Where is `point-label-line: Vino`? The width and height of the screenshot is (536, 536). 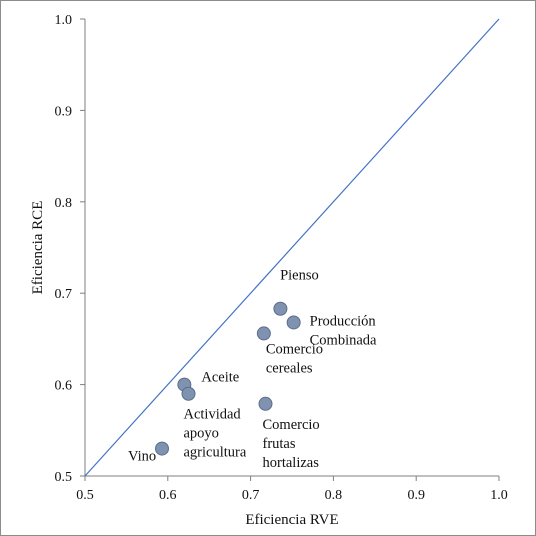 point-label-line: Vino is located at coordinates (142, 457).